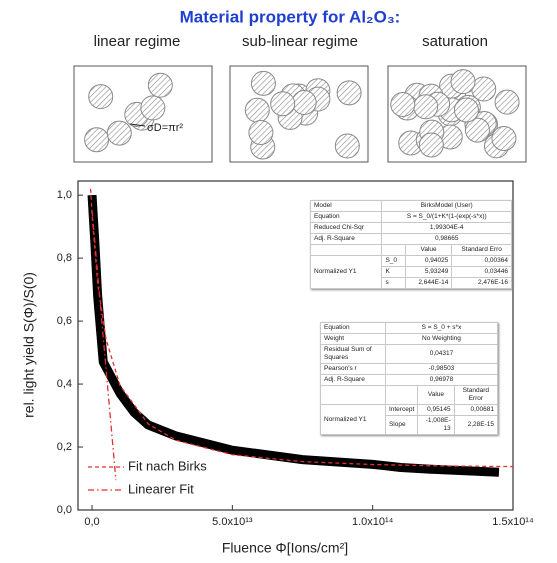 Image resolution: width=557 pixels, height=563 pixels. What do you see at coordinates (64, 384) in the screenshot?
I see `y-tick-label: 0,4` at bounding box center [64, 384].